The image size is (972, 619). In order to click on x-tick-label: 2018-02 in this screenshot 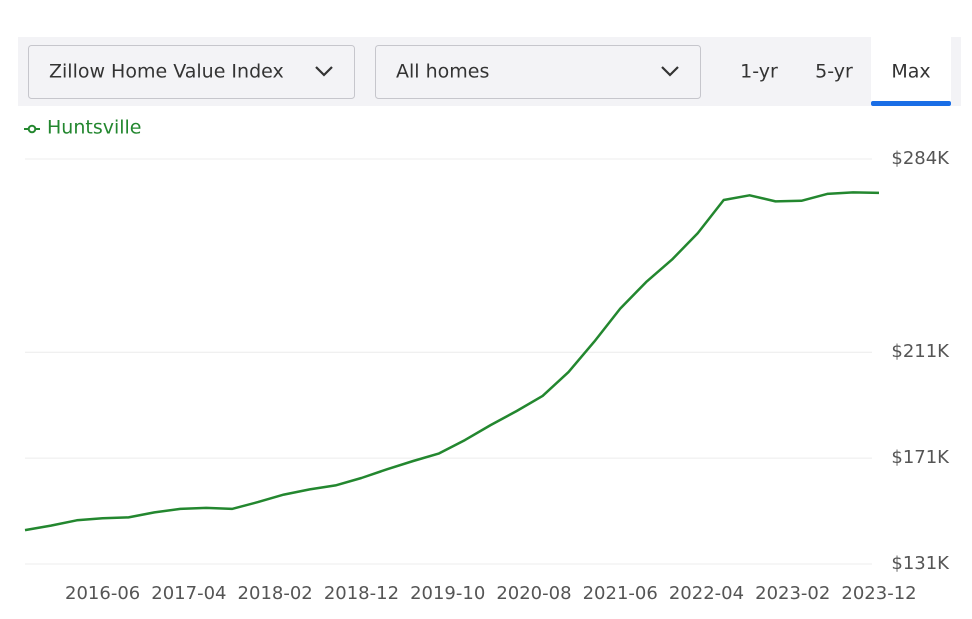, I will do `click(275, 593)`.